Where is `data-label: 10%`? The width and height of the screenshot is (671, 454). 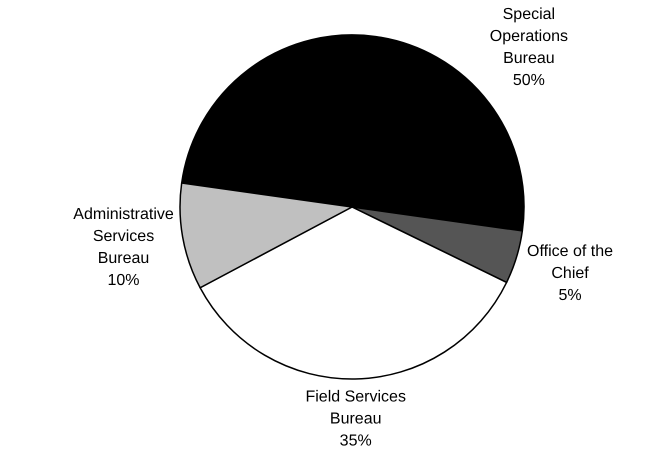 data-label: 10% is located at coordinates (124, 280).